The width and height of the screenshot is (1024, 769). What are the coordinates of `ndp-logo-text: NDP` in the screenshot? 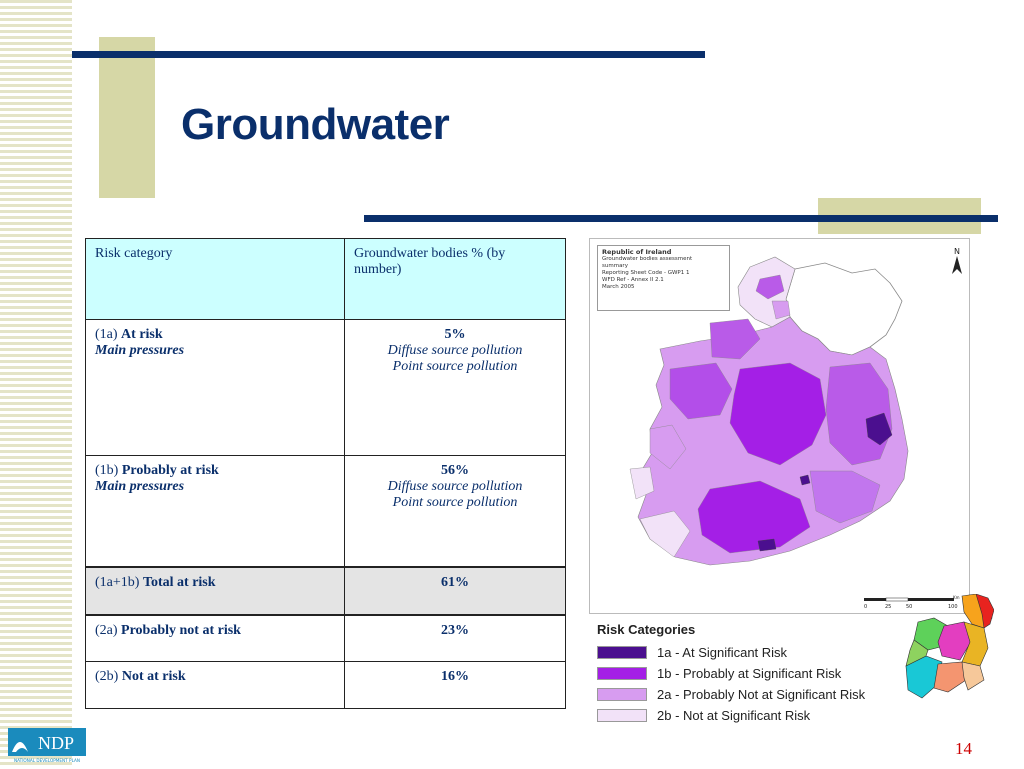 It's located at (56, 743).